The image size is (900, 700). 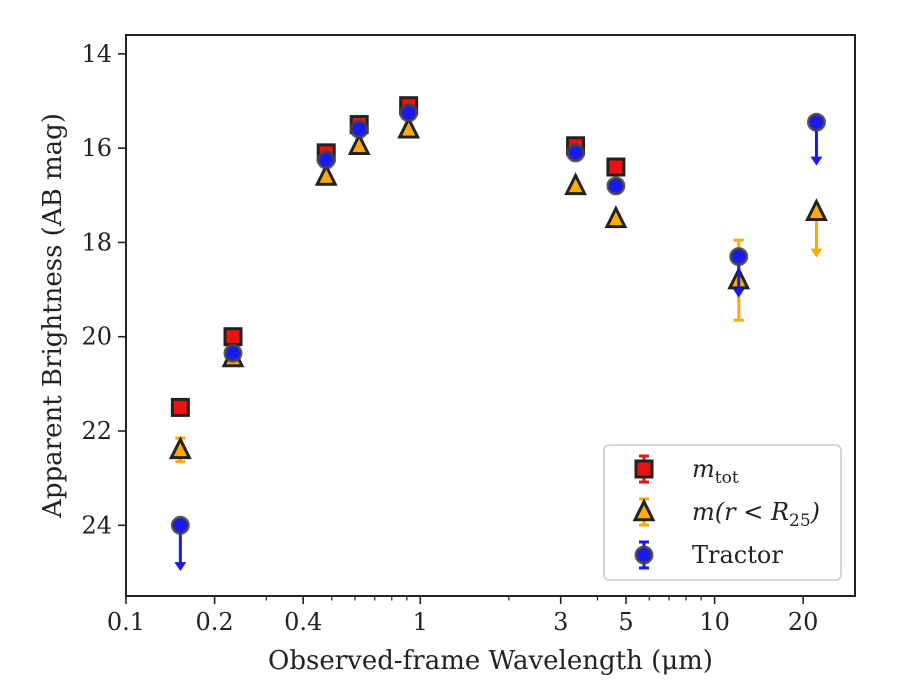 I want to click on y-tick-label: 22, so click(x=96, y=431).